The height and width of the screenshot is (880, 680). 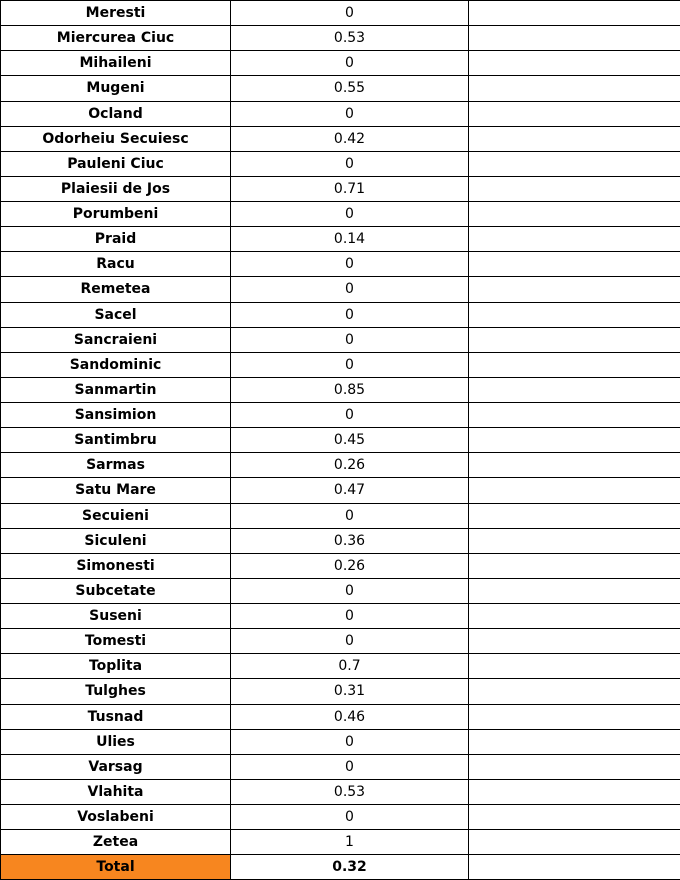 I want to click on table-row: Sancraieni 0, so click(x=340, y=339).